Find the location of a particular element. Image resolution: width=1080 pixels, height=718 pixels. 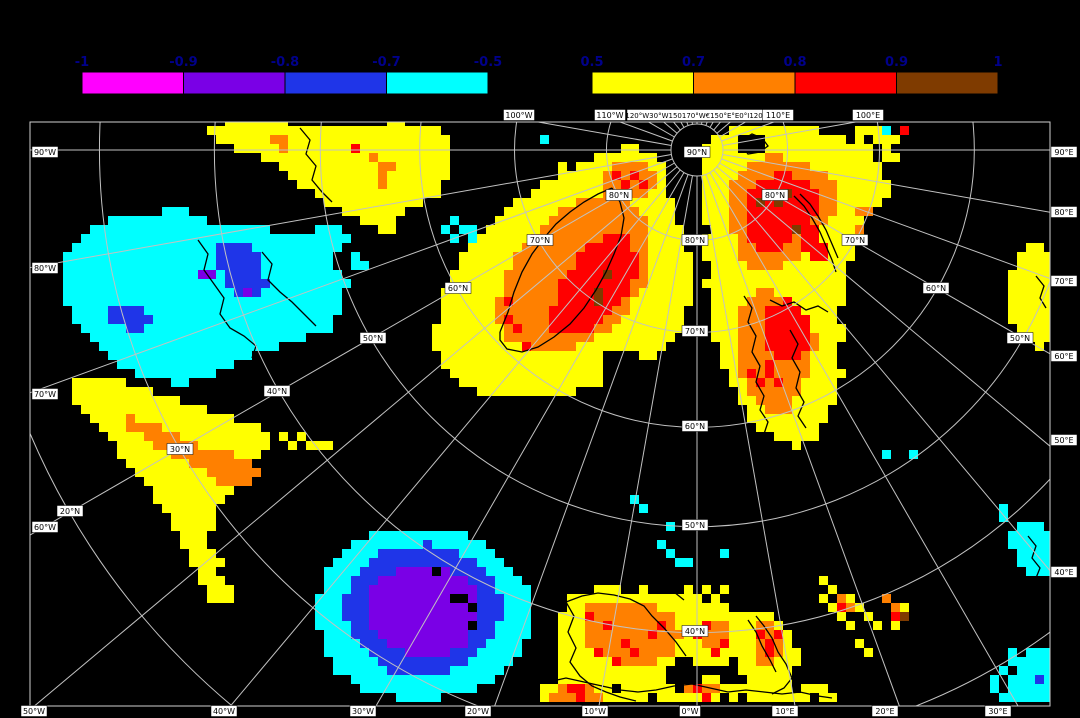

negative-colorbar-tick: -0.7 is located at coordinates (386, 62).